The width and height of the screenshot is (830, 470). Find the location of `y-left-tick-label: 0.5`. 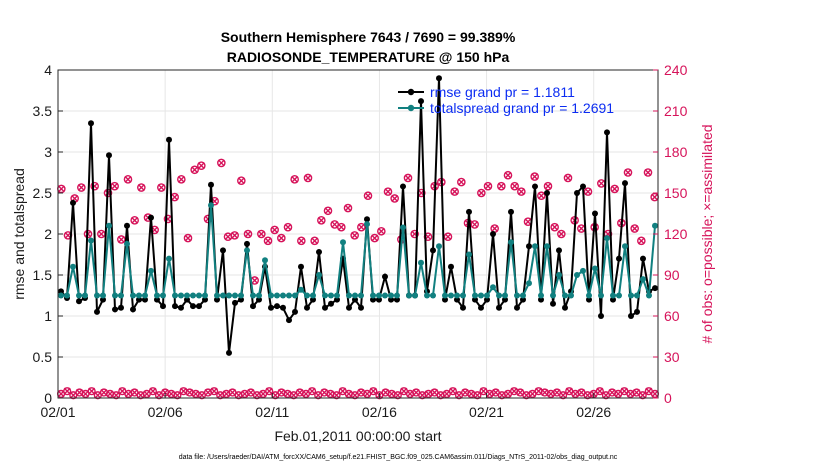

y-left-tick-label: 0.5 is located at coordinates (43, 357).